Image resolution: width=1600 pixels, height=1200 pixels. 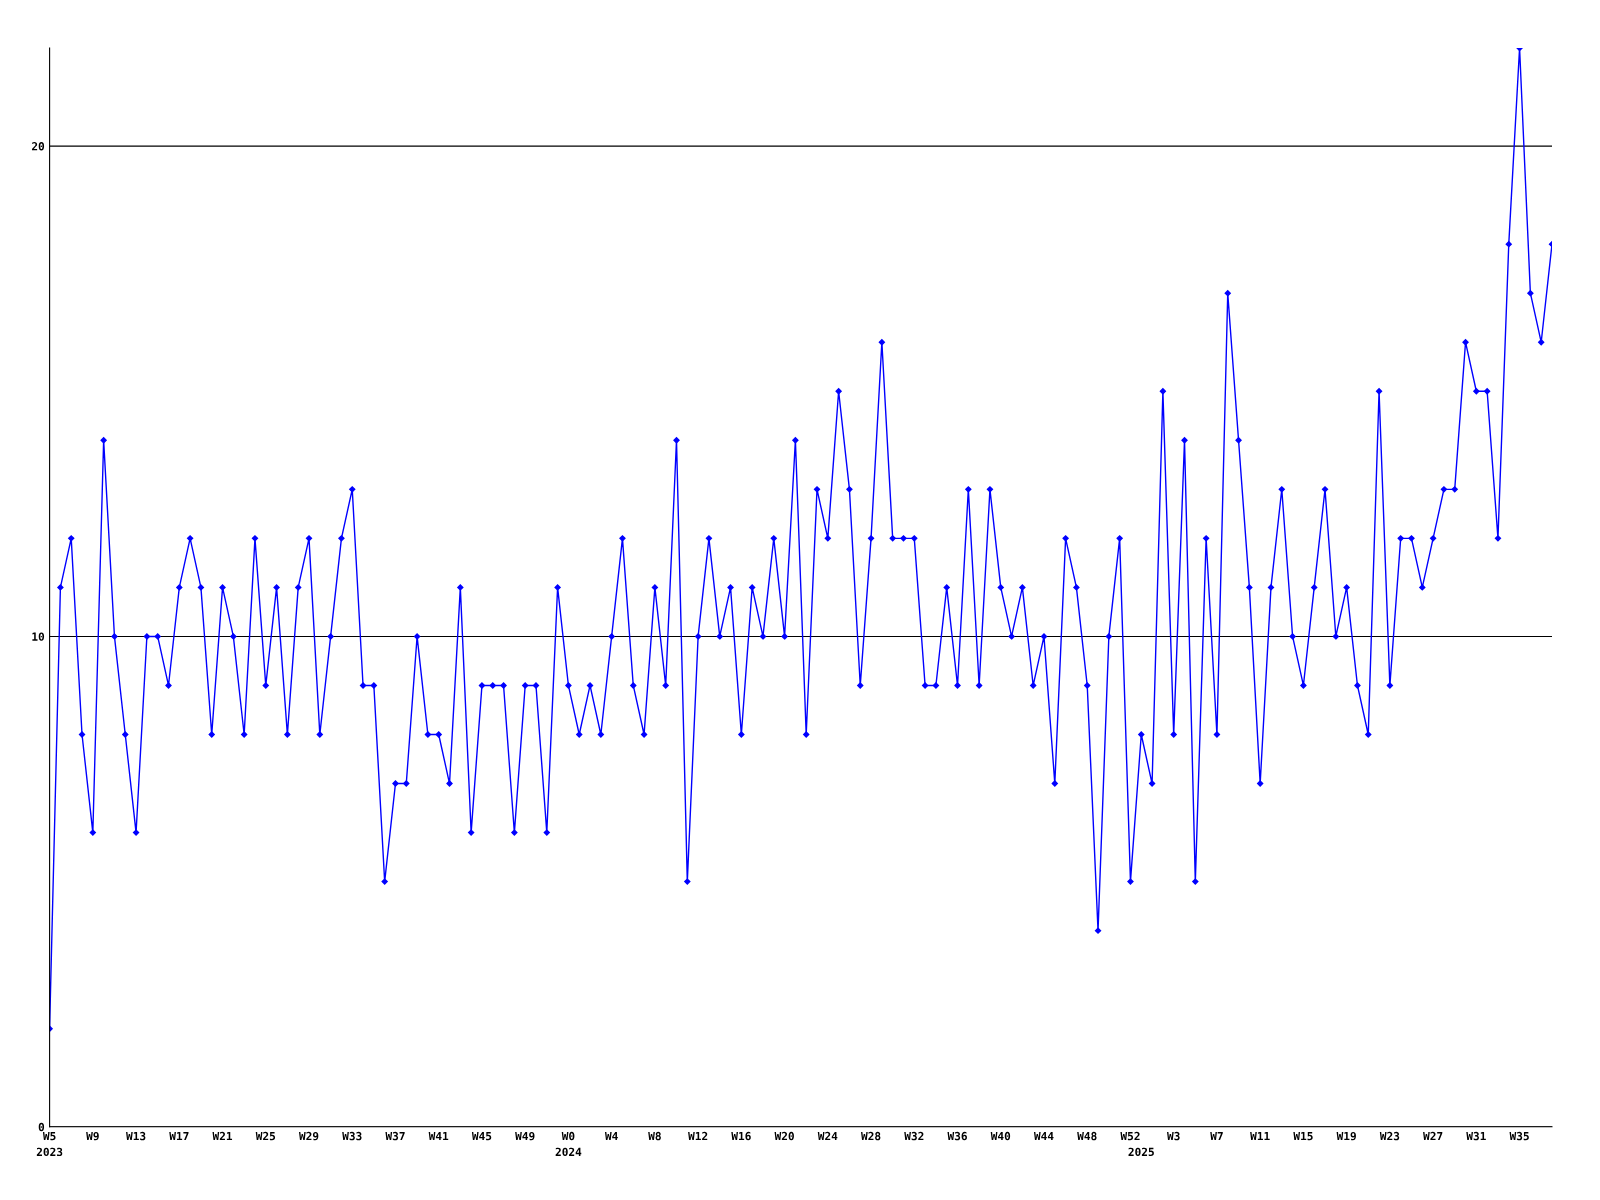 What do you see at coordinates (1476, 1136) in the screenshot?
I see `x-tick-label: W31` at bounding box center [1476, 1136].